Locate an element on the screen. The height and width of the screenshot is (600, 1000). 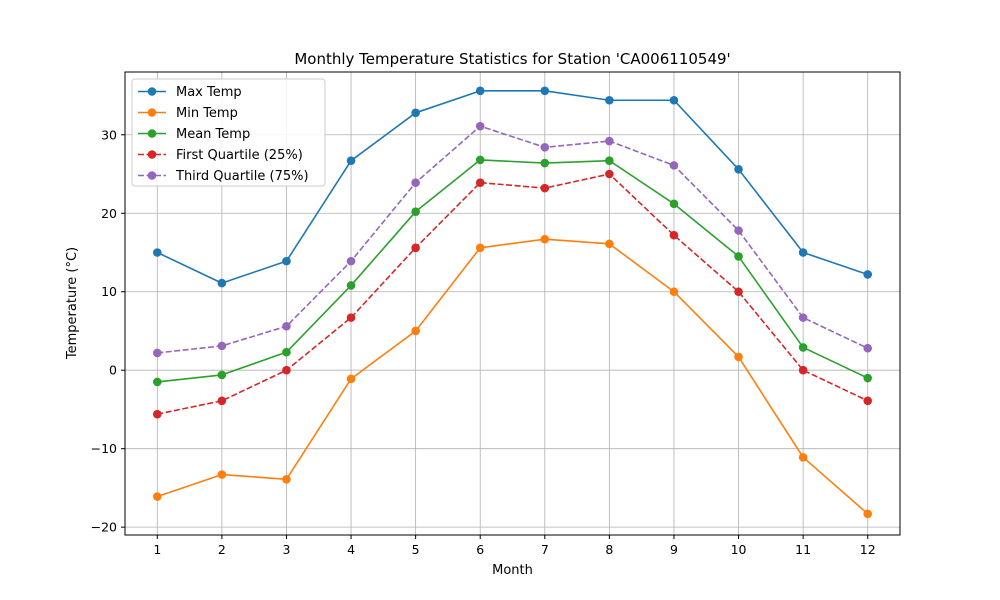
legend-label: Max Temp is located at coordinates (209, 92).